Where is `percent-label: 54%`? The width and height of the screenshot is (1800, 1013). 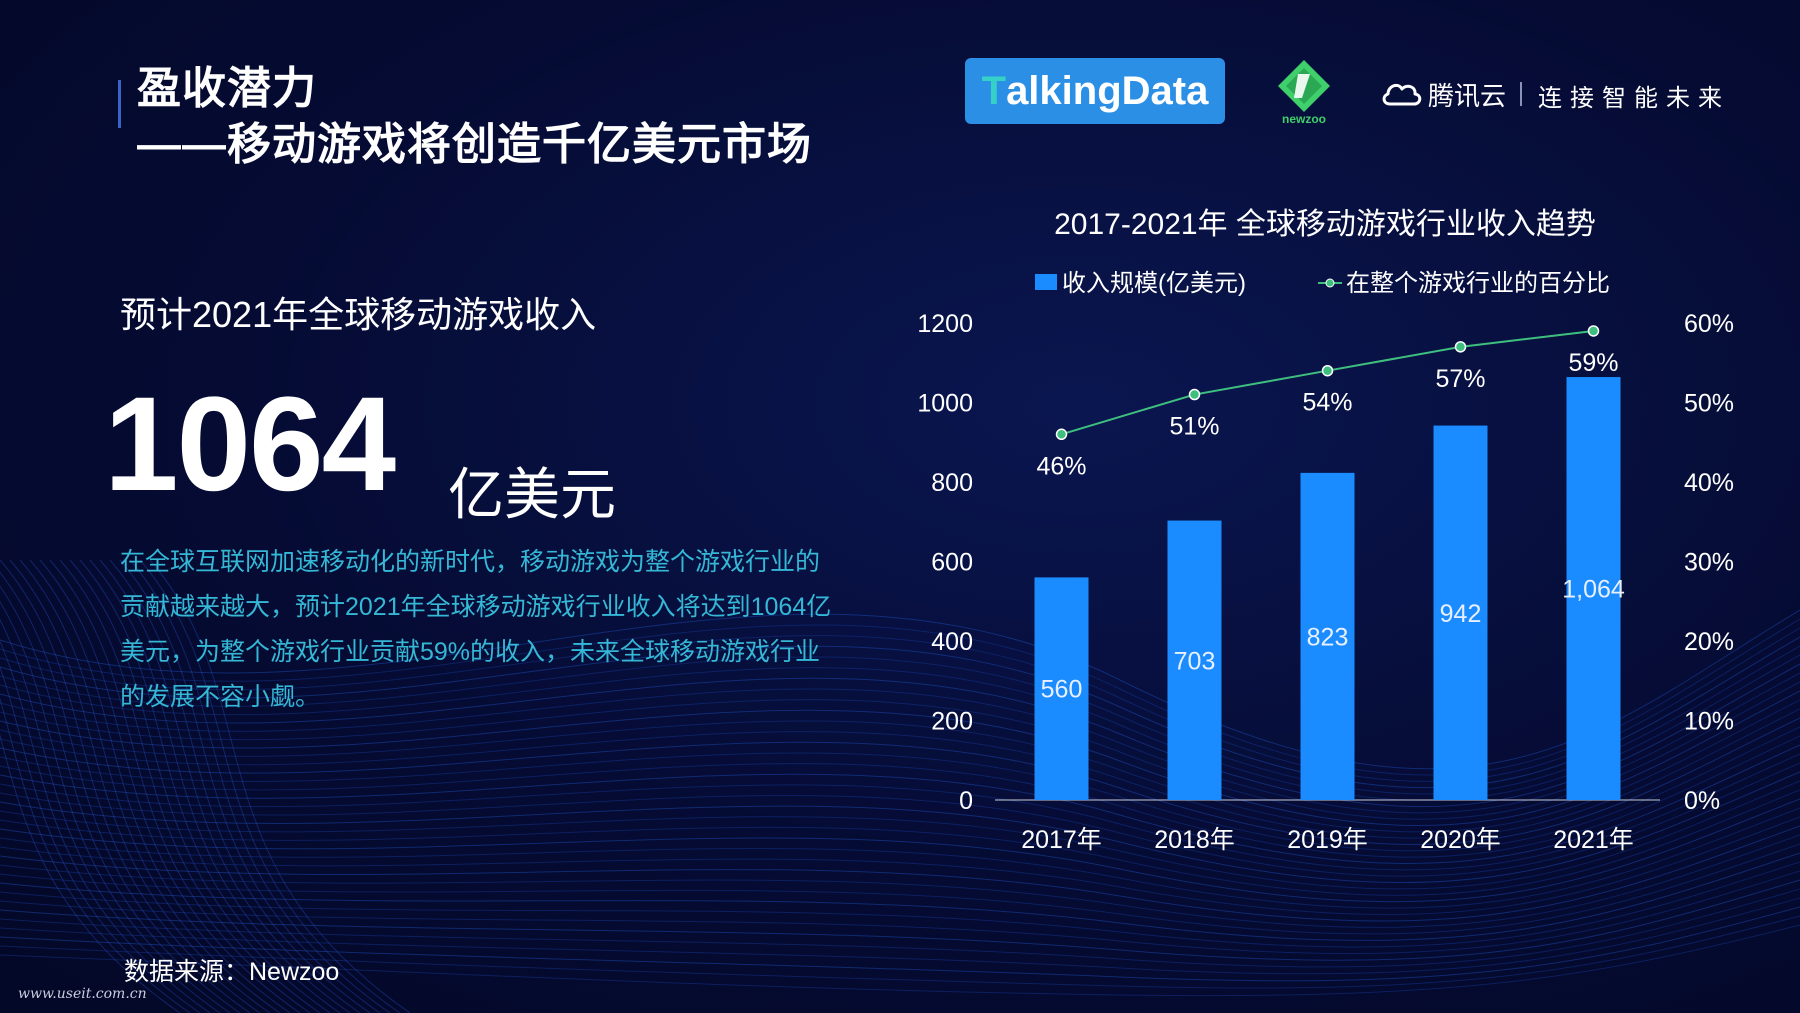 percent-label: 54% is located at coordinates (1327, 403).